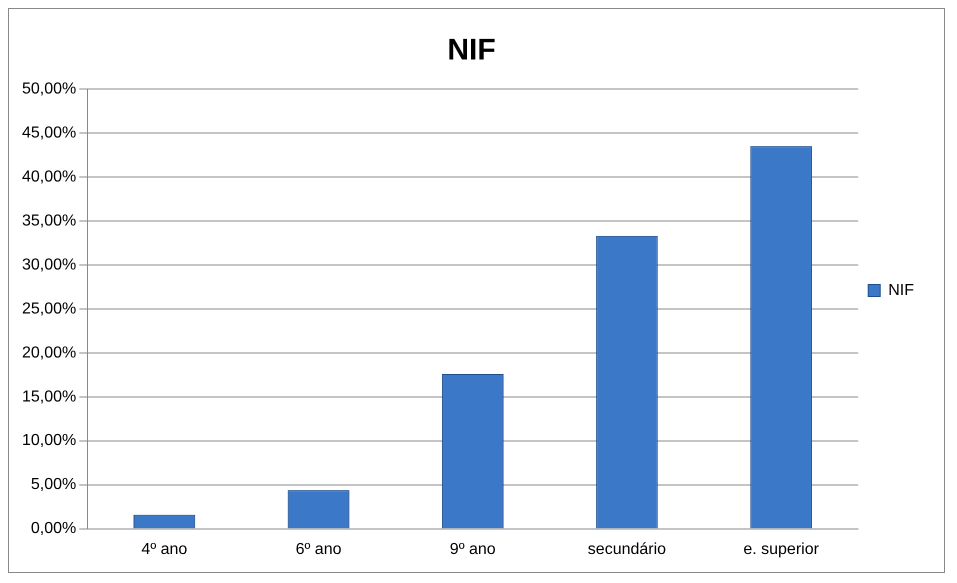 The width and height of the screenshot is (957, 583). Describe the element at coordinates (164, 549) in the screenshot. I see `x-tick-label: 4º ano` at that location.